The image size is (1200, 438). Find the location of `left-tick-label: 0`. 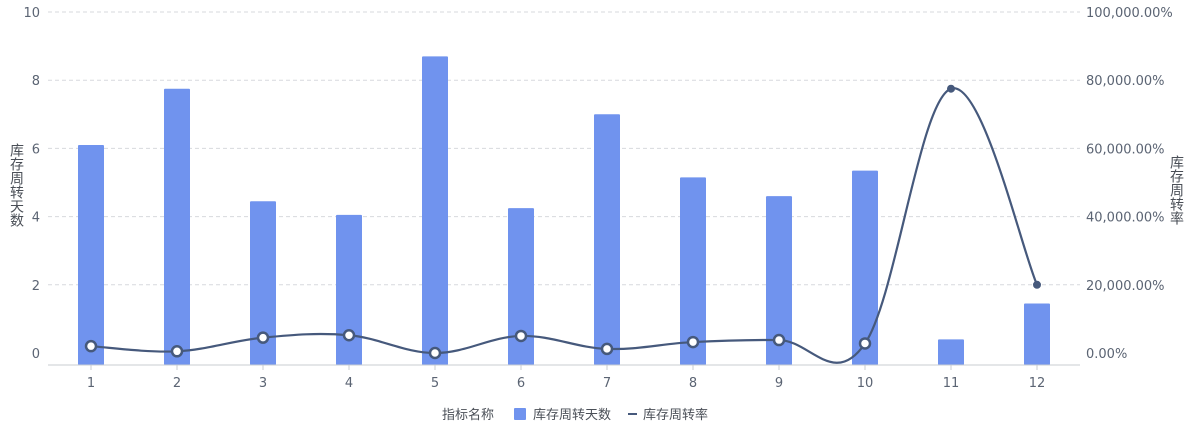

left-tick-label: 0 is located at coordinates (36, 354).